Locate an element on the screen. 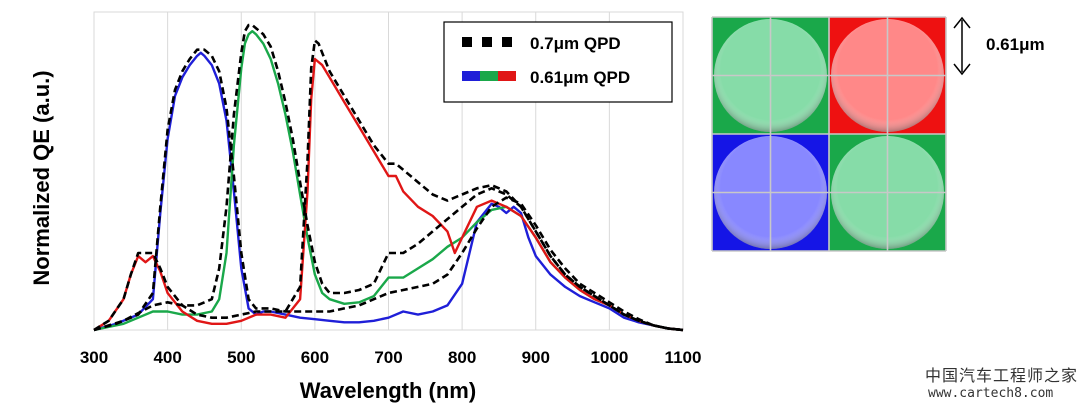 This screenshot has height=410, width=1080. scale-indicator: 0.61μm is located at coordinates (999, 46).